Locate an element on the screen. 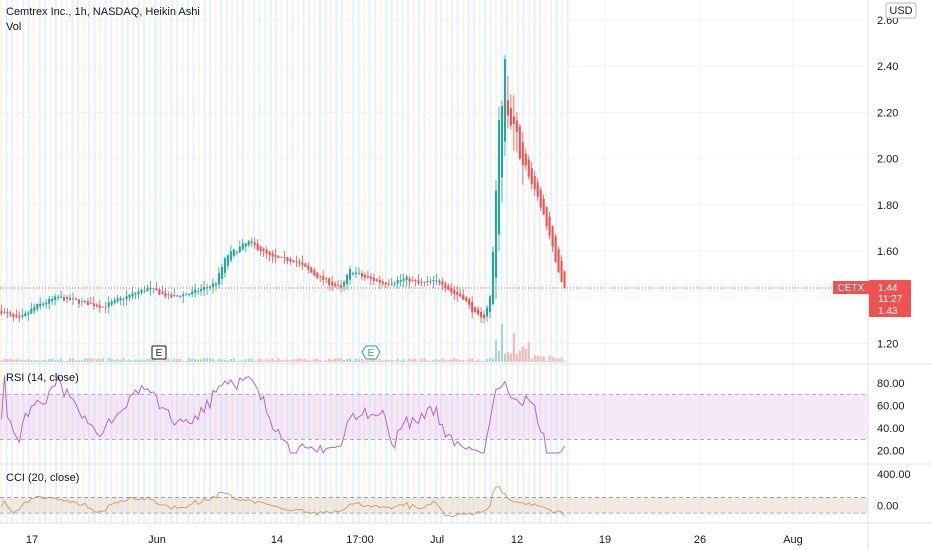 Image resolution: width=932 pixels, height=550 pixels. earnings-marker-2: E is located at coordinates (371, 352).